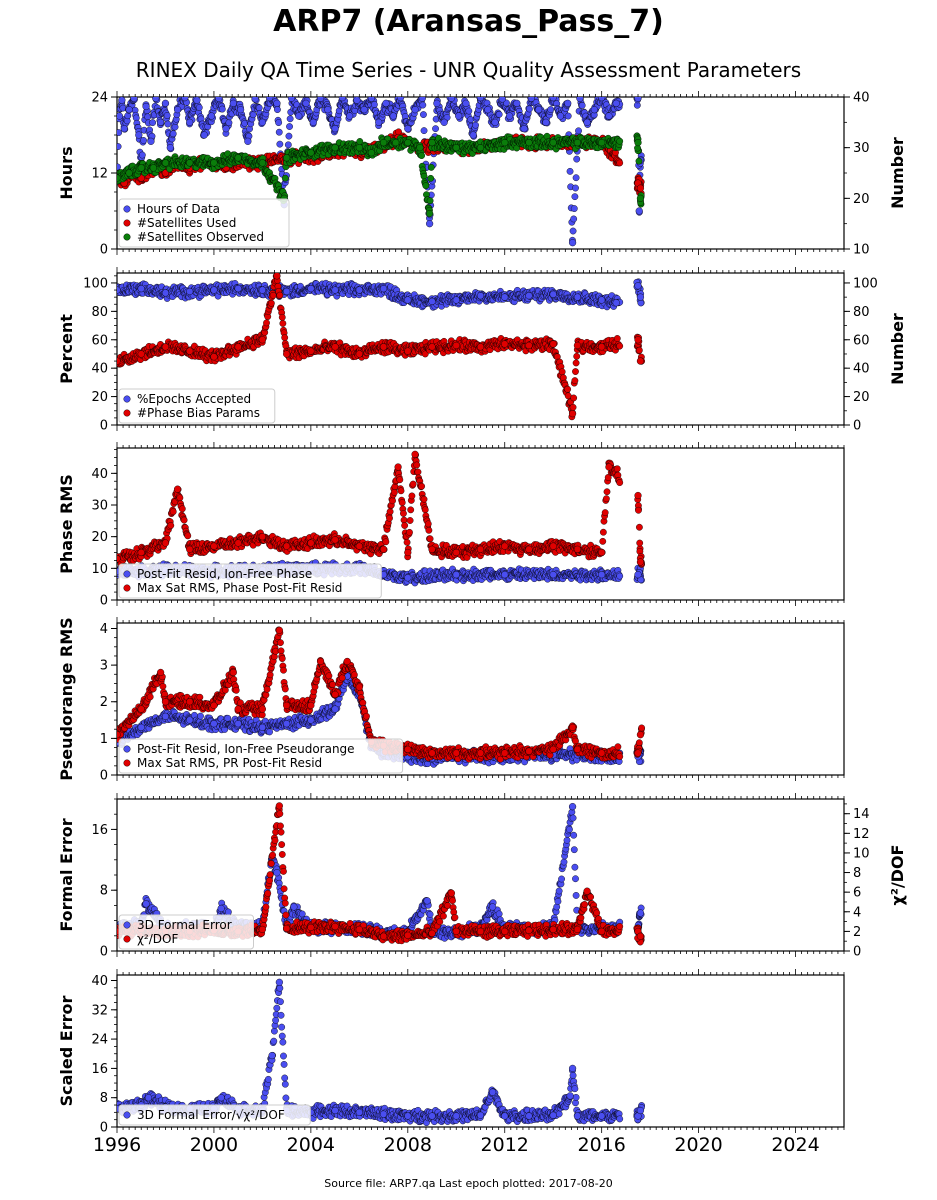  I want to click on right-y-tick-label: 10, so click(861, 250).